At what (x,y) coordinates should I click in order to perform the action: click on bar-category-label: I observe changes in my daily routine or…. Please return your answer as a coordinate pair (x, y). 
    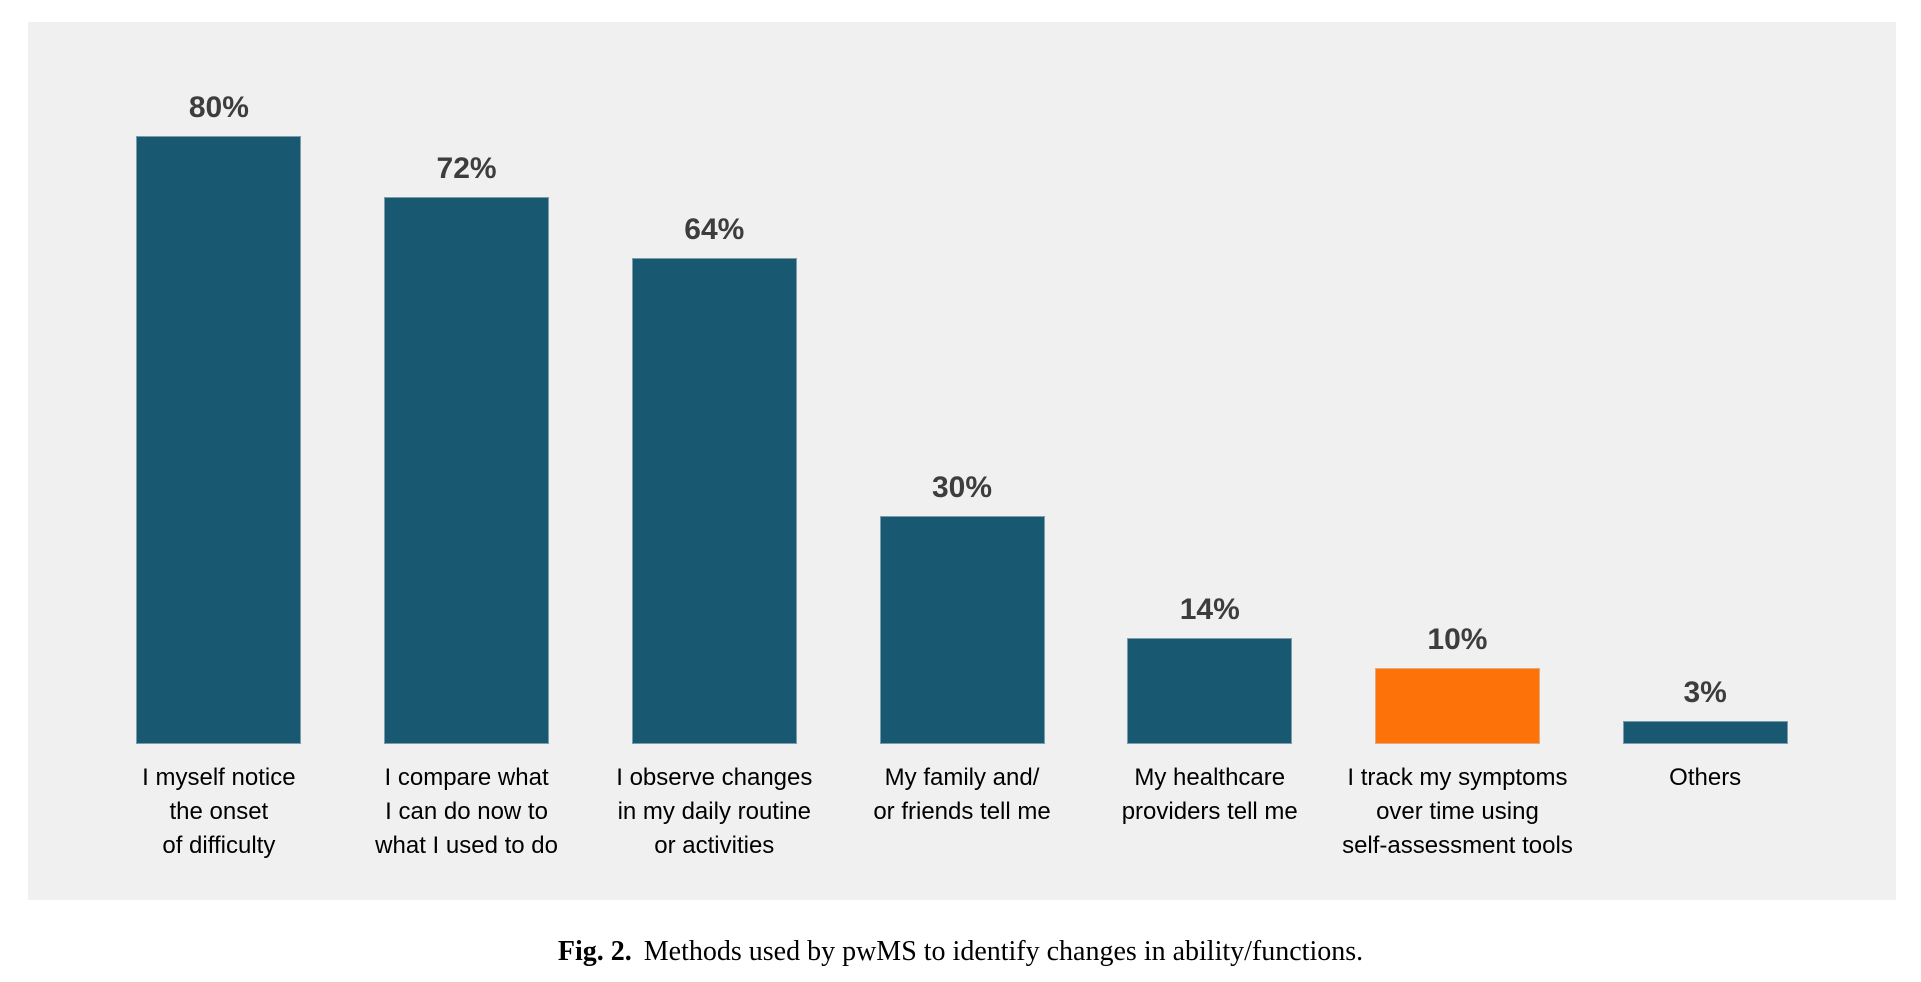
    Looking at the image, I should click on (714, 811).